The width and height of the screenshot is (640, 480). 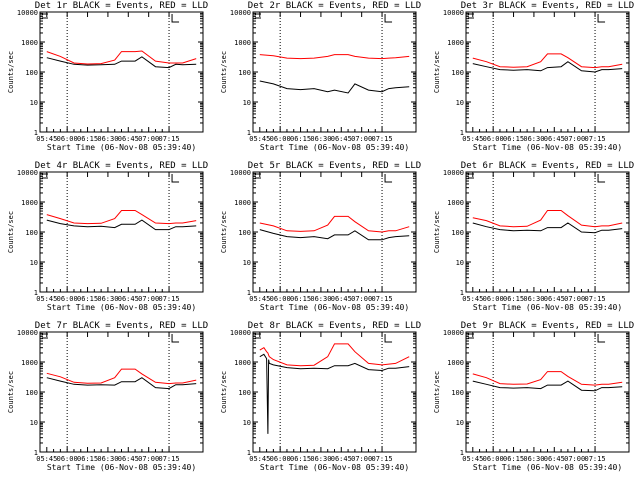 What do you see at coordinates (547, 166) in the screenshot?
I see `panel-title: Det 6r BLACK = Events, RED = LLD` at bounding box center [547, 166].